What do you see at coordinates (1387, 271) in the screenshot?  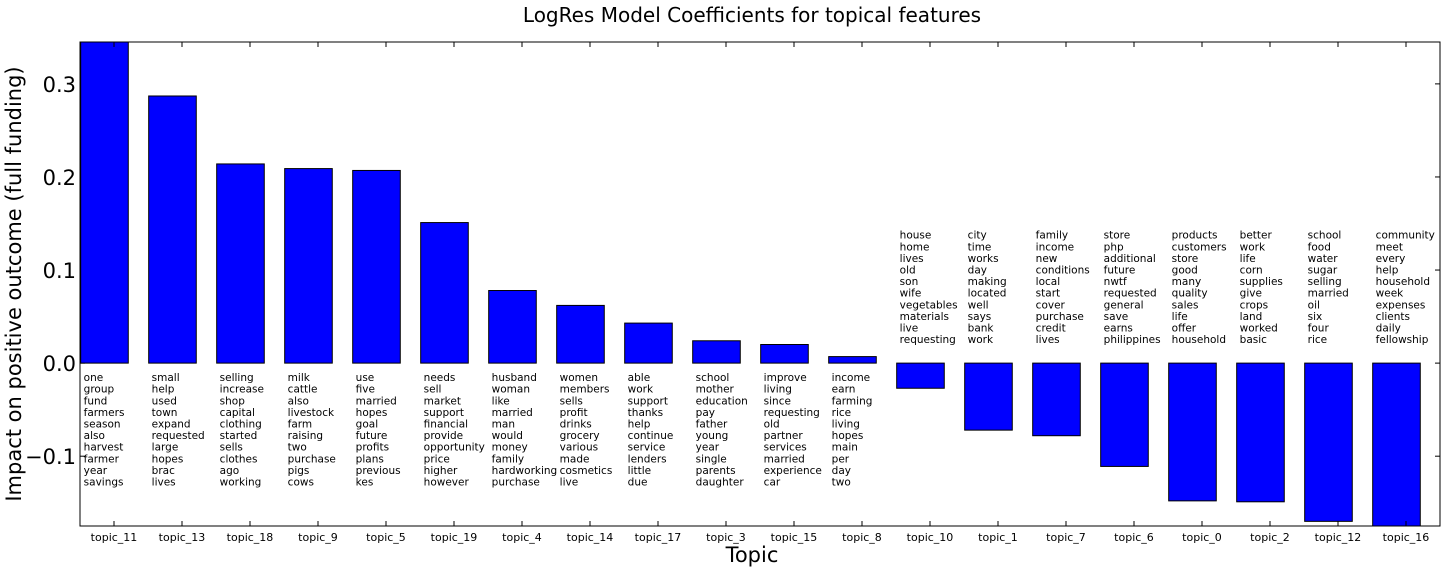 I see `topic-word: help` at bounding box center [1387, 271].